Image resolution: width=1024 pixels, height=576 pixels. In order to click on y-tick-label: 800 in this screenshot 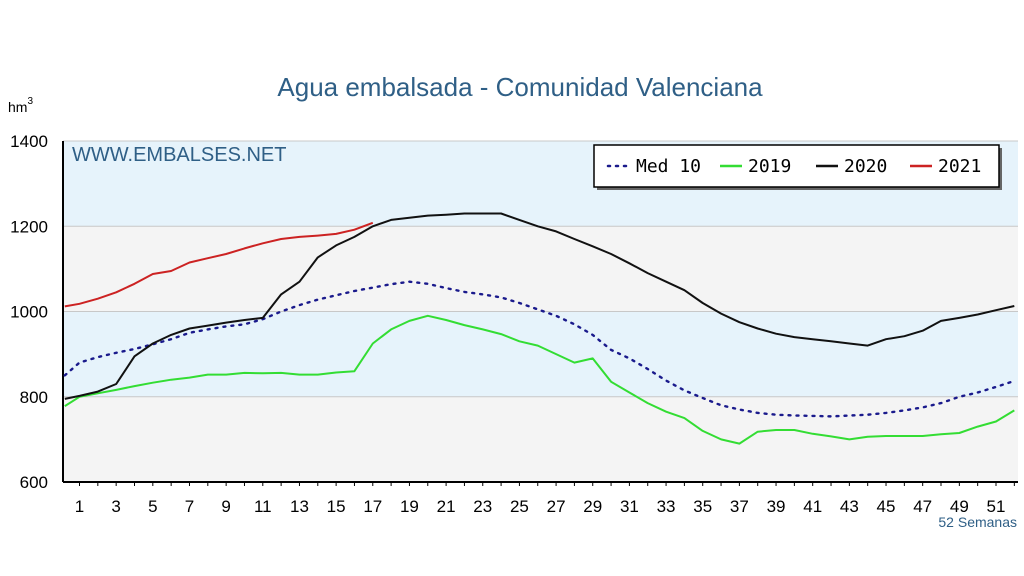, I will do `click(34, 397)`.